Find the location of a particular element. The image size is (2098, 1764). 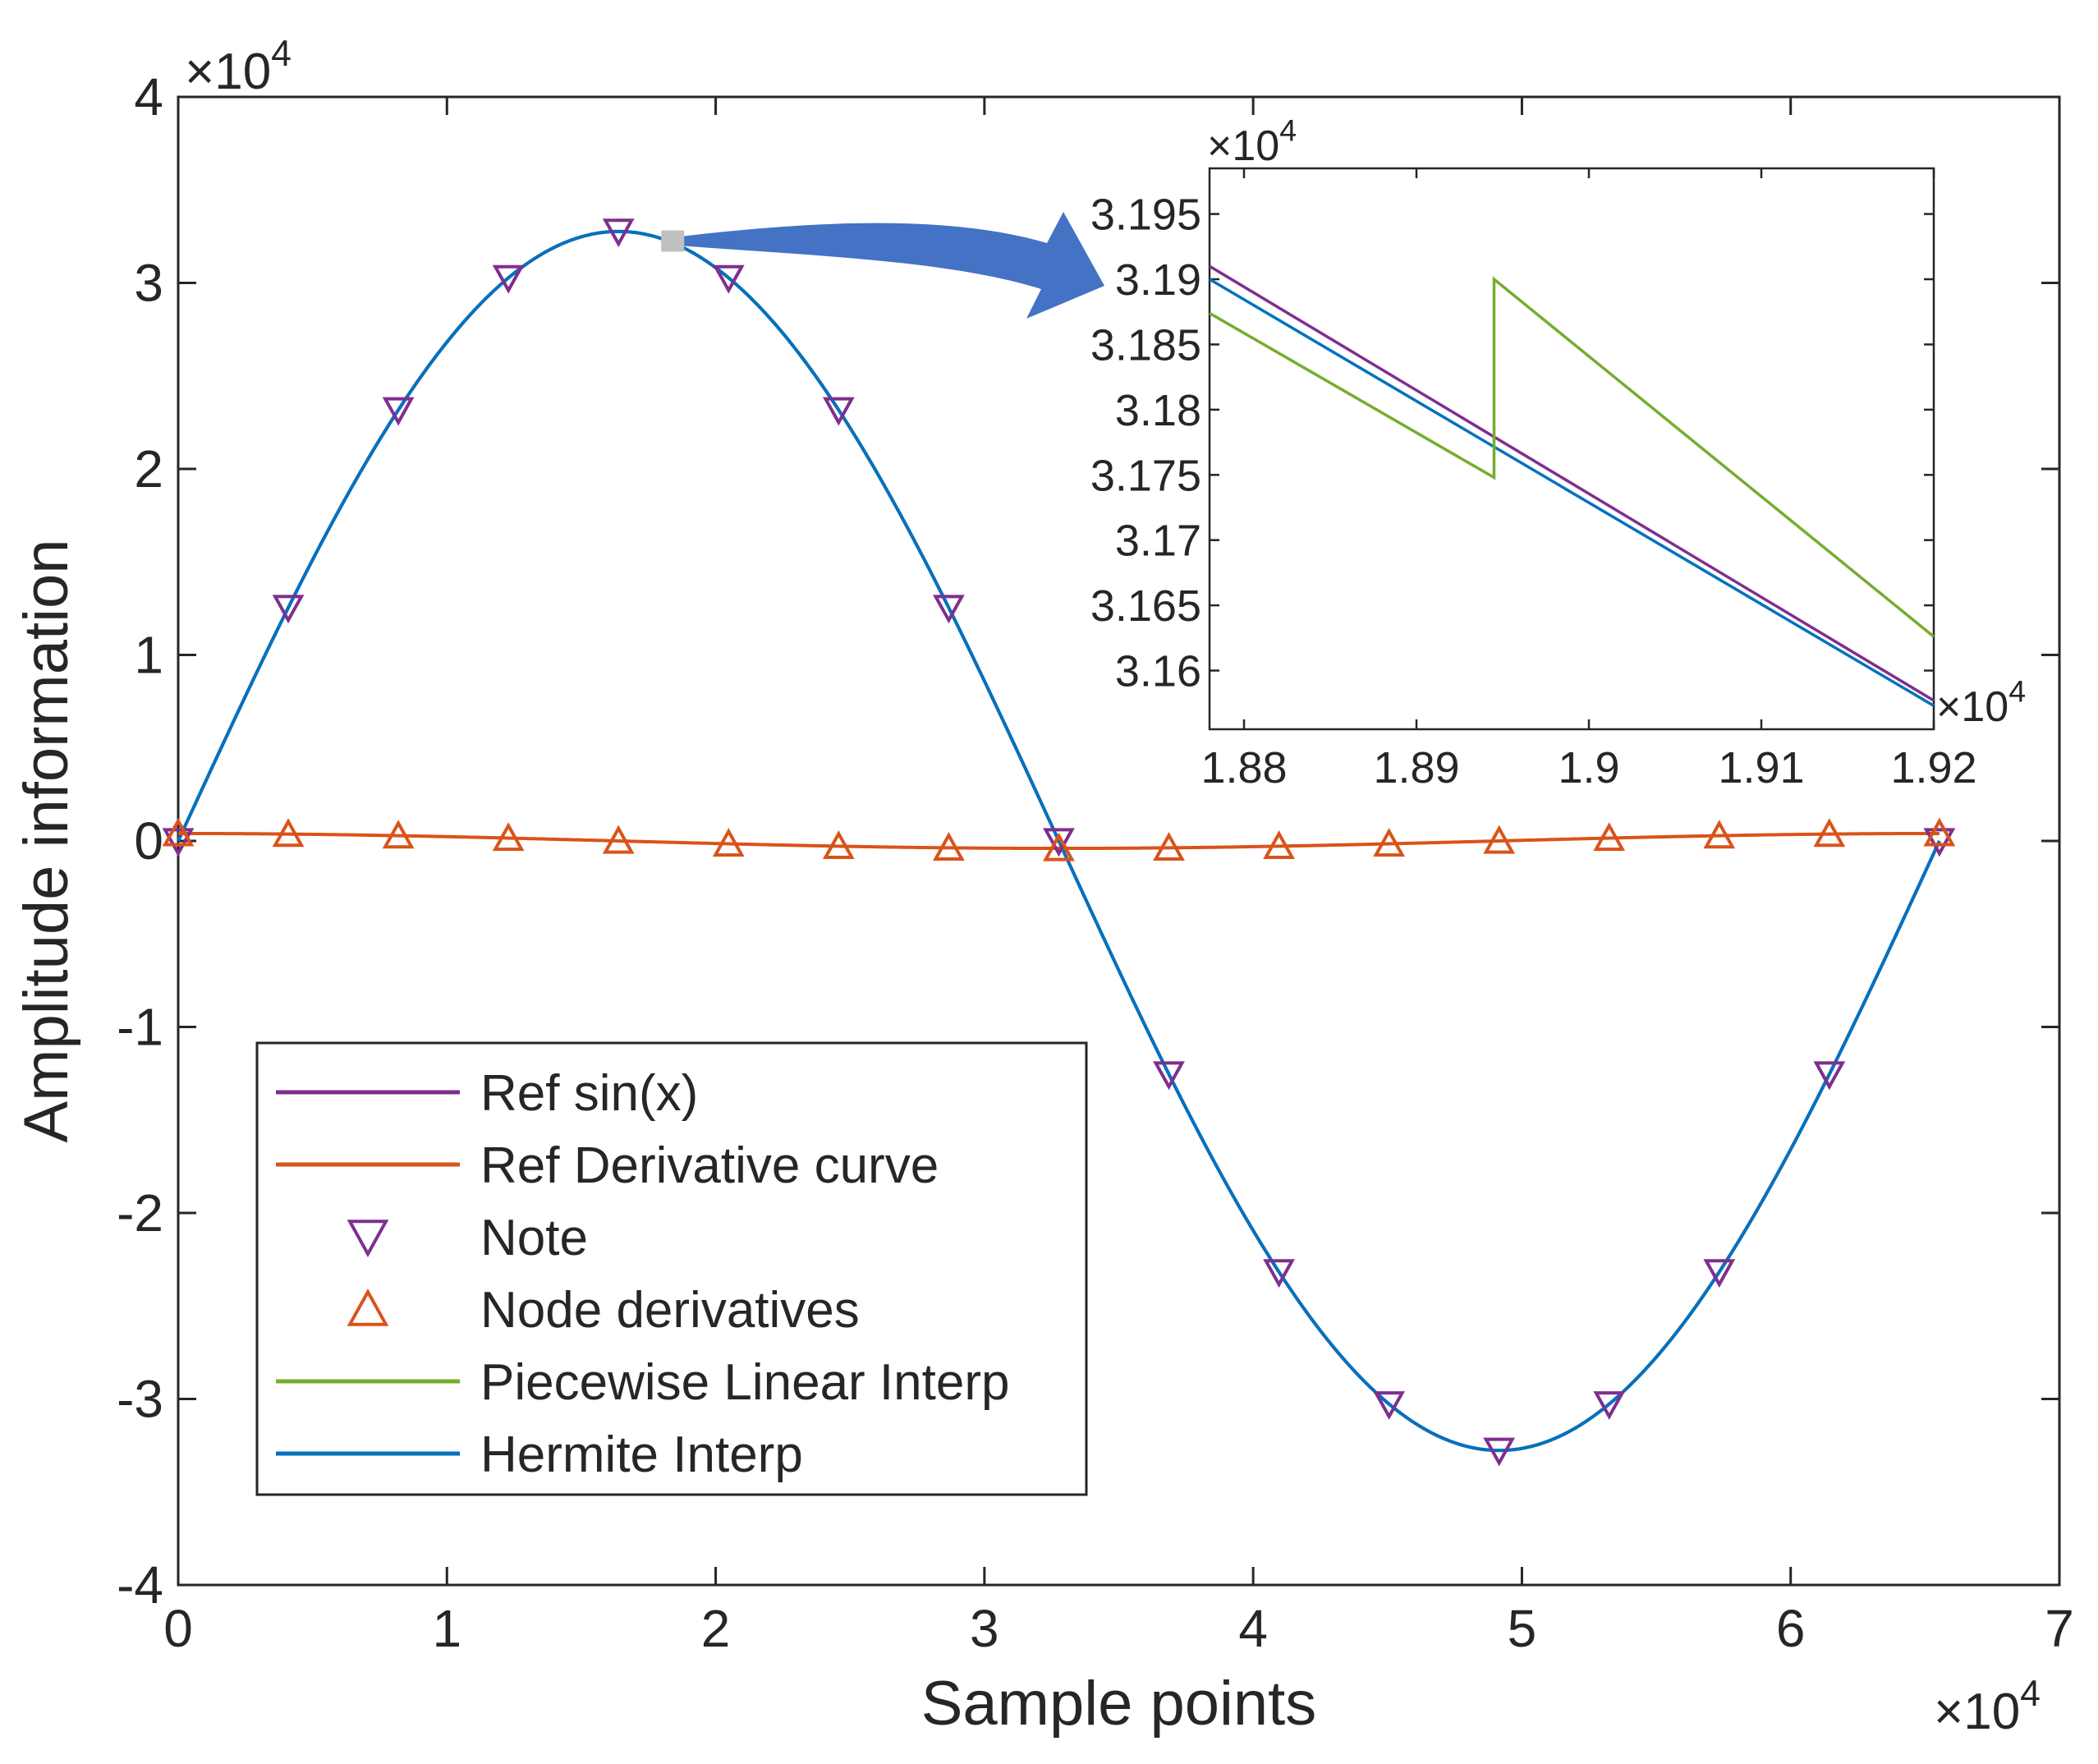

legend-box is located at coordinates (671, 1268).